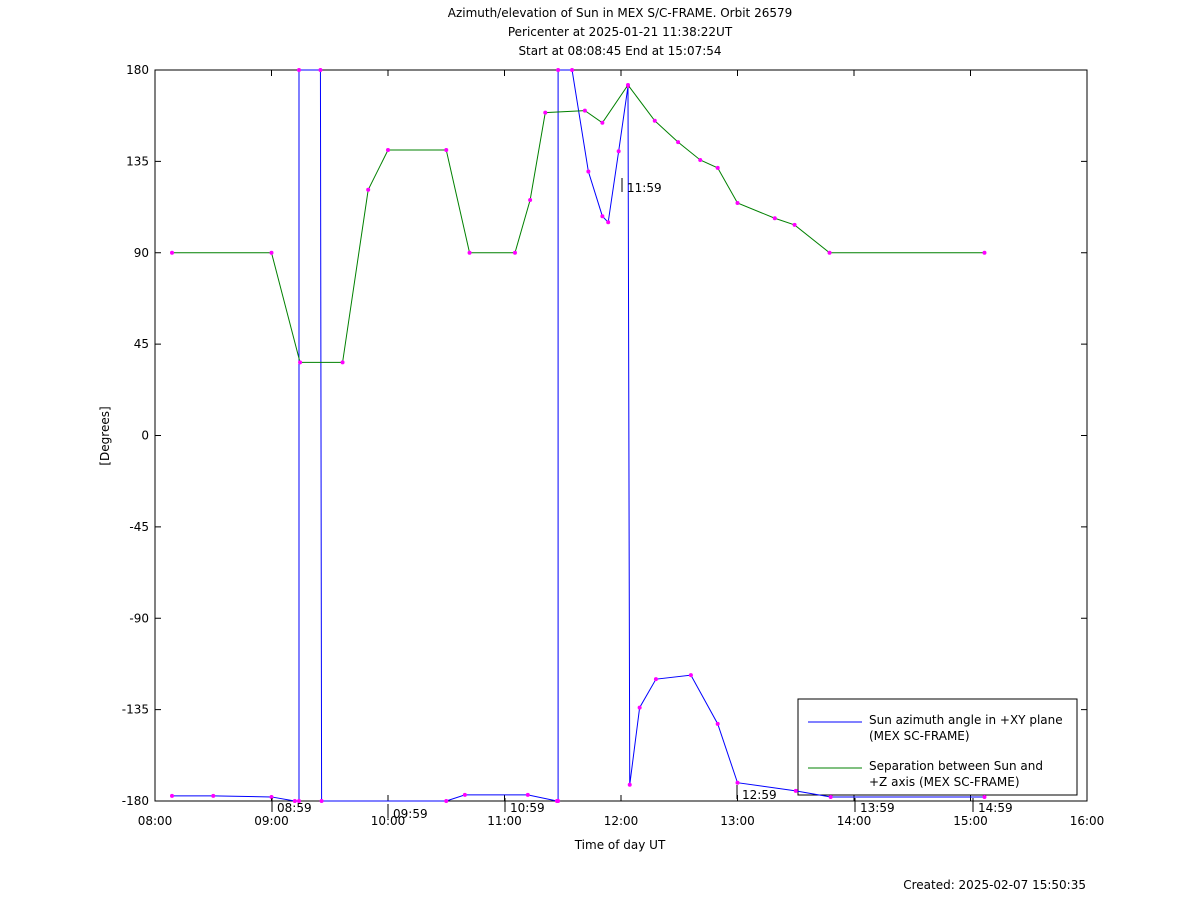 The height and width of the screenshot is (901, 1200). What do you see at coordinates (620, 845) in the screenshot?
I see `x-axis-label: Time of day UT` at bounding box center [620, 845].